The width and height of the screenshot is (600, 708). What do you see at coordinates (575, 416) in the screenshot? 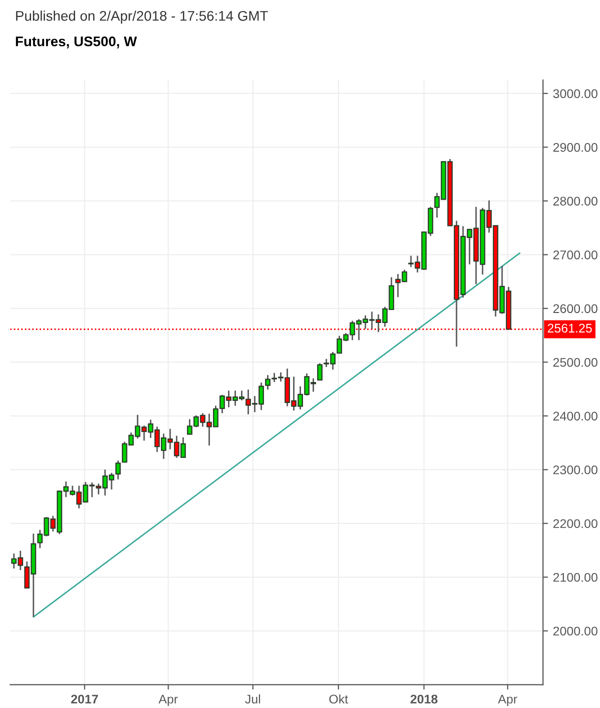
I see `y-tick-label: 2400.00` at bounding box center [575, 416].